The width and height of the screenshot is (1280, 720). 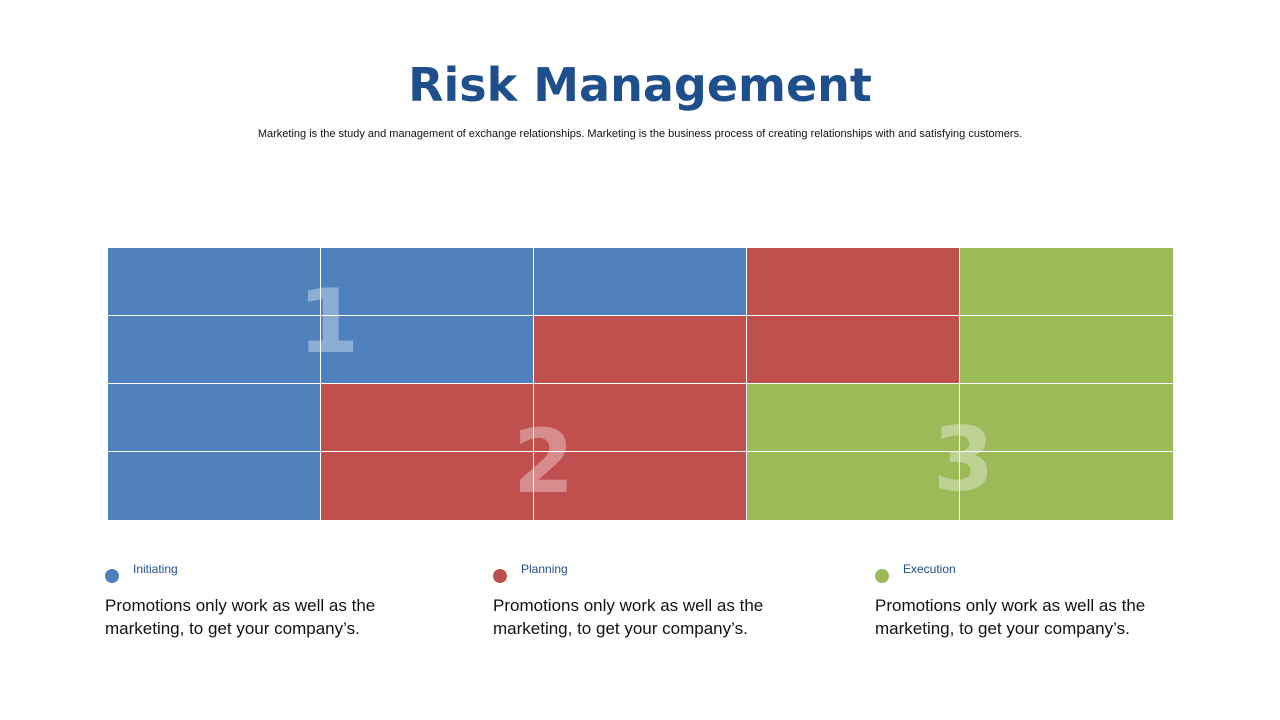 What do you see at coordinates (155, 569) in the screenshot?
I see `legend-label: Initiating` at bounding box center [155, 569].